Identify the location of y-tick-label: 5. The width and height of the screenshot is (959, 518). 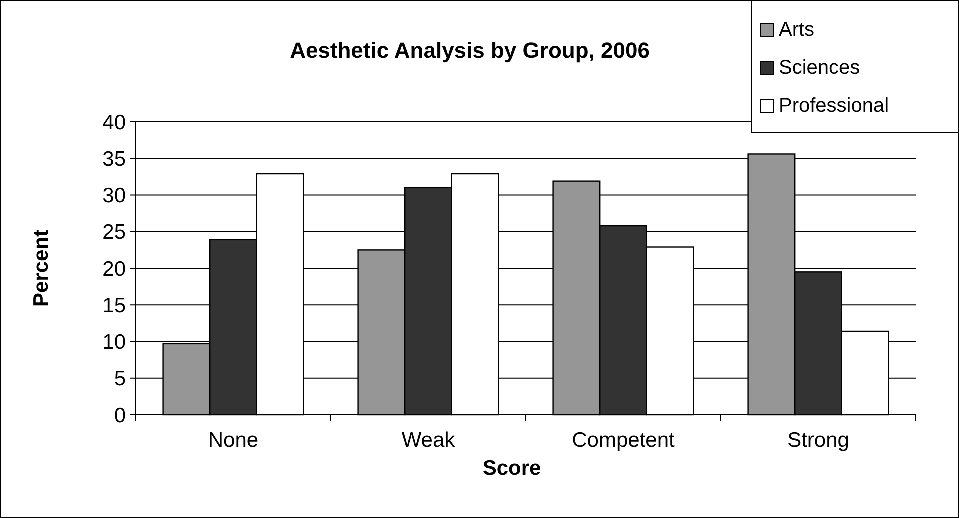
(120, 379).